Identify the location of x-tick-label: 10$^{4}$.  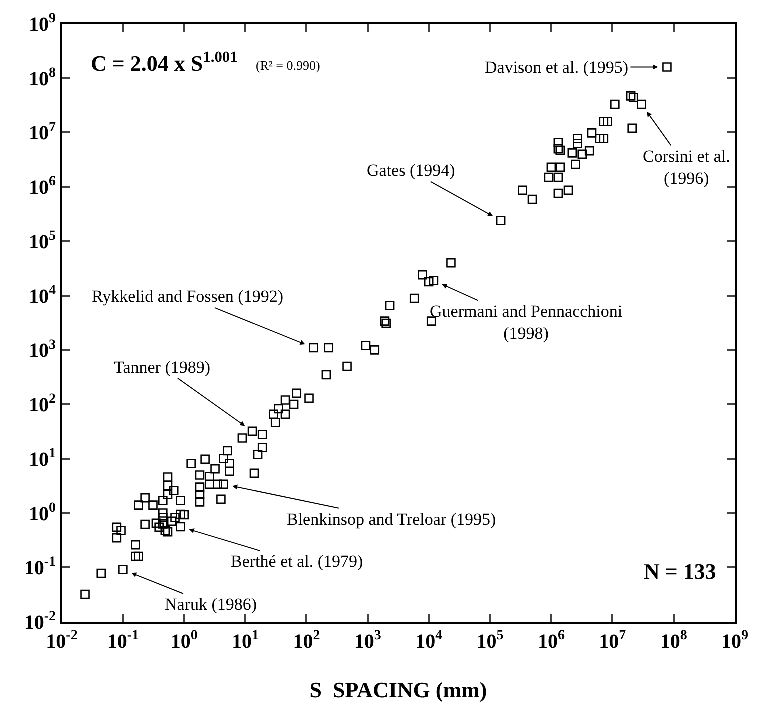
(429, 640).